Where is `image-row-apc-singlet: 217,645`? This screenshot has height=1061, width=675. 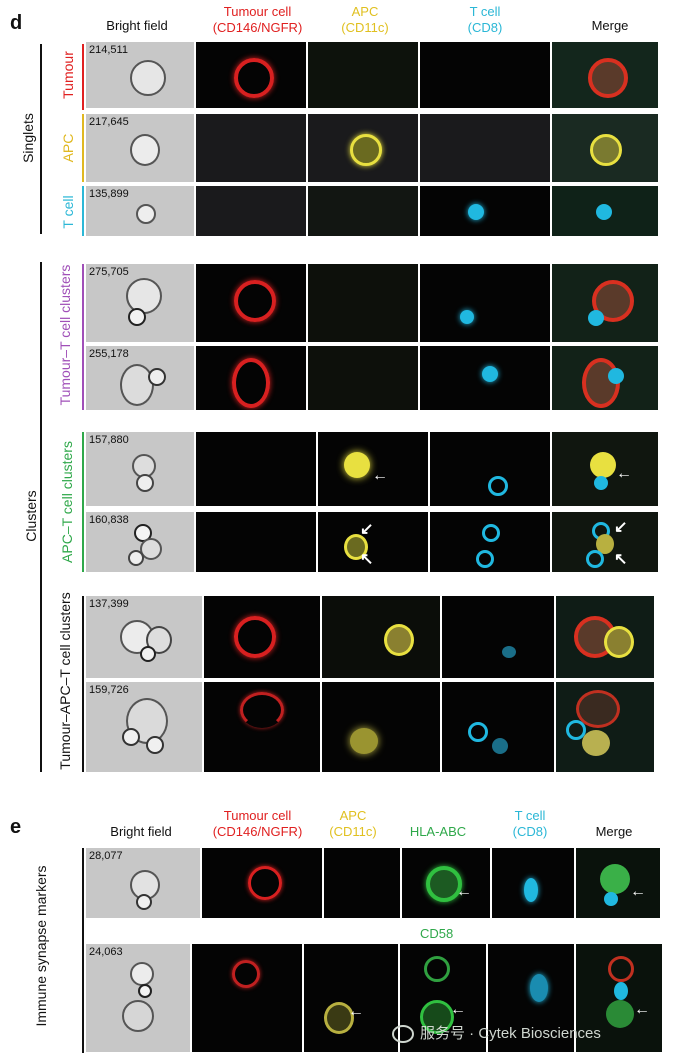
image-row-apc-singlet: 217,645 is located at coordinates (372, 148).